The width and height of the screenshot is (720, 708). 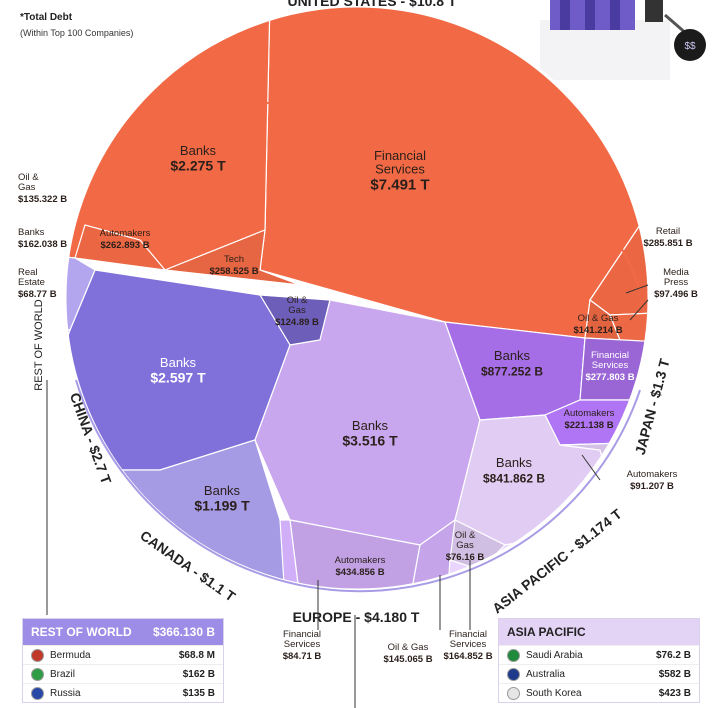 I want to click on label-rest-of-world-oil-gas: Oil & Gas$135.322 B, so click(x=42, y=188).